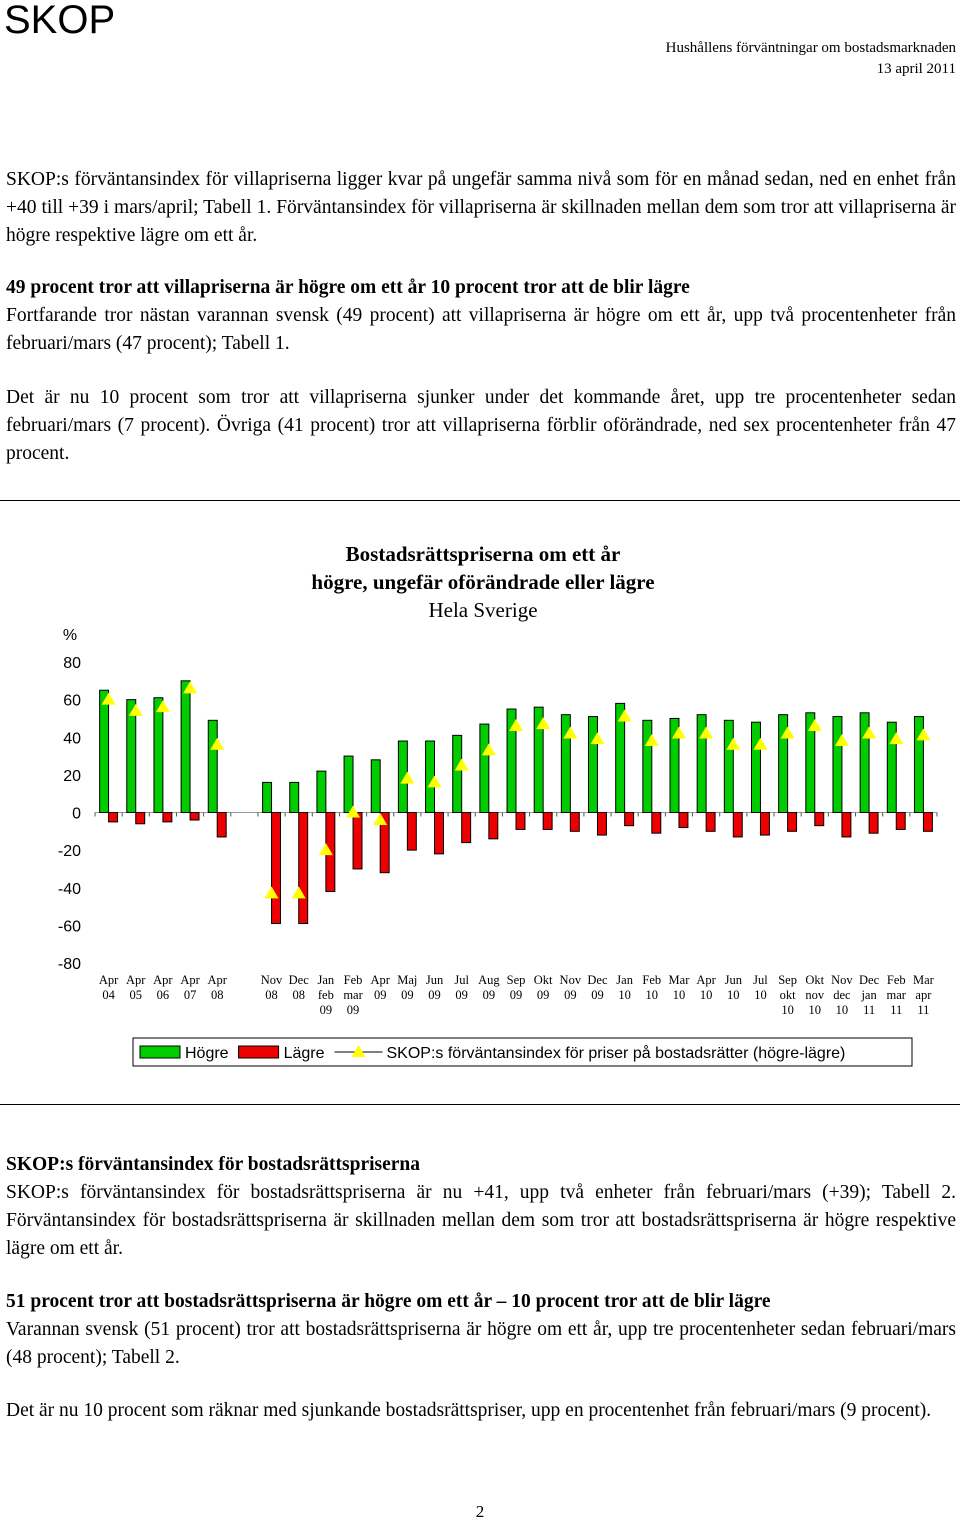 The image size is (960, 1524). What do you see at coordinates (298, 987) in the screenshot?
I see `x-tick-label: Dec 08` at bounding box center [298, 987].